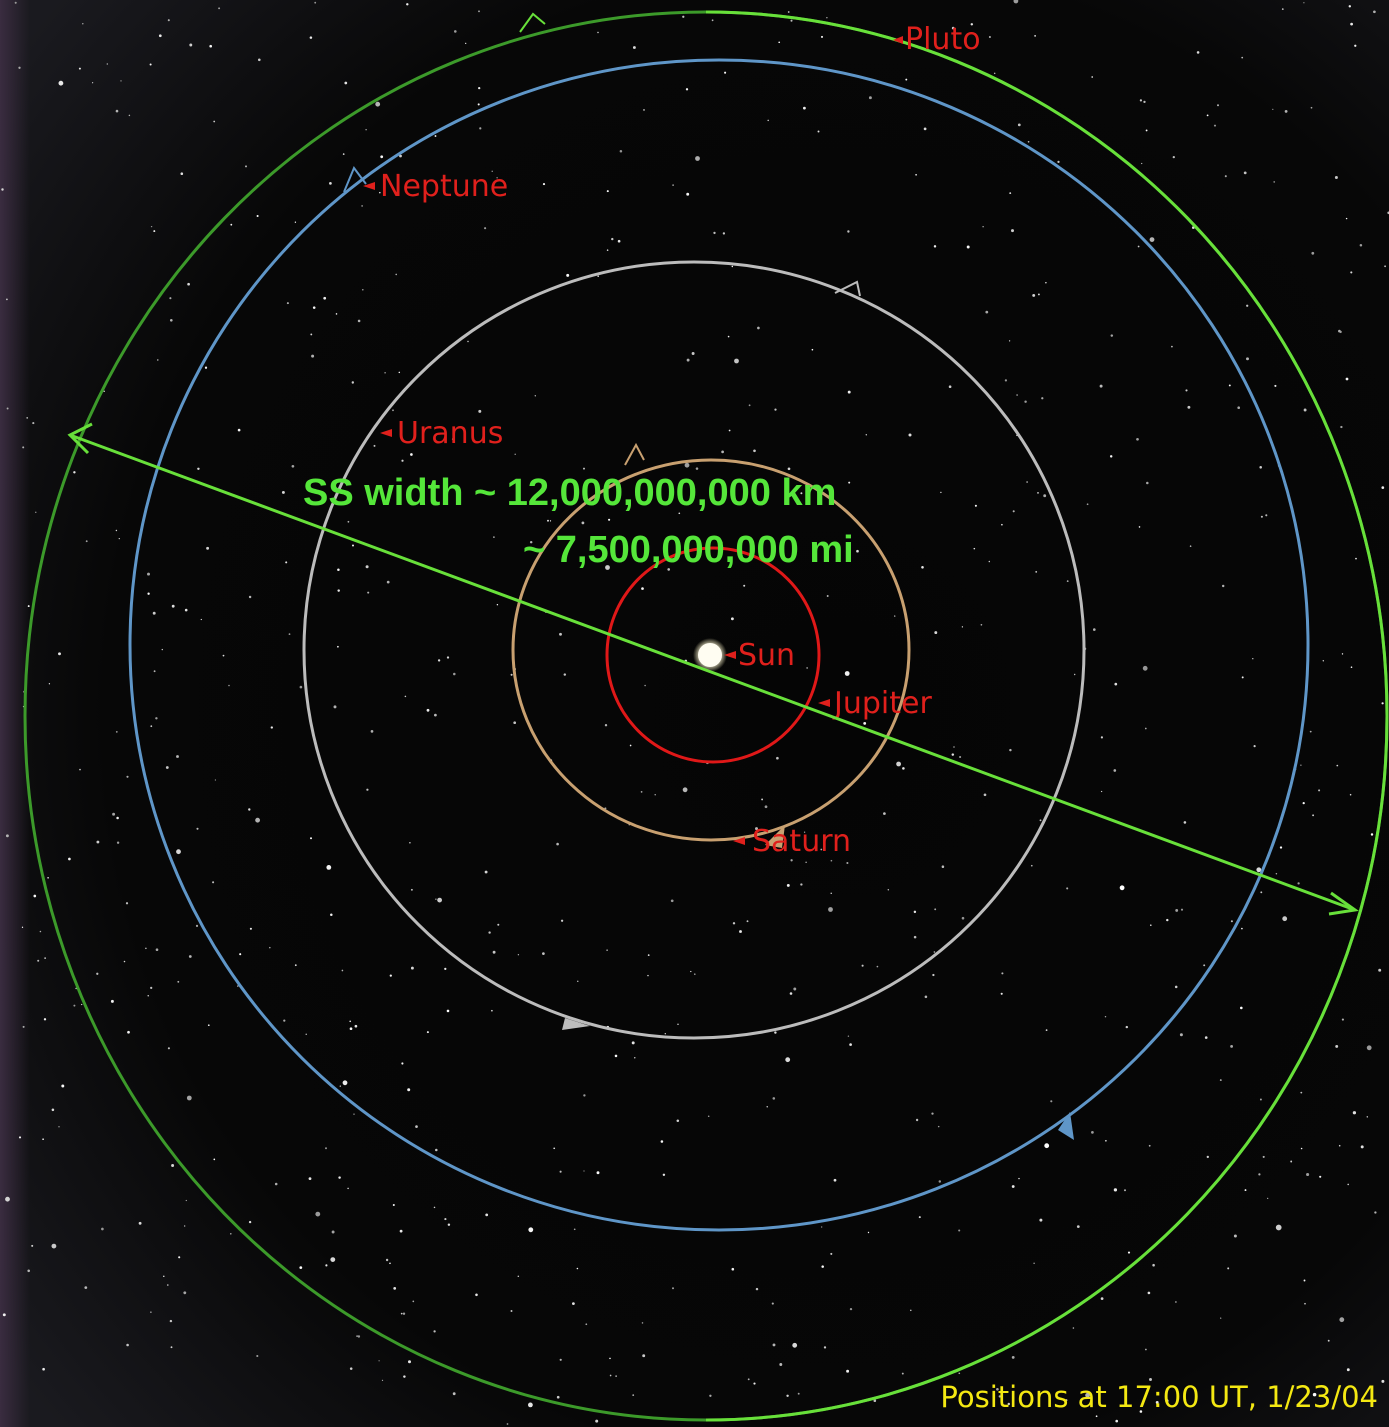  Describe the element at coordinates (355, 179) in the screenshot. I see `node-marker` at that location.